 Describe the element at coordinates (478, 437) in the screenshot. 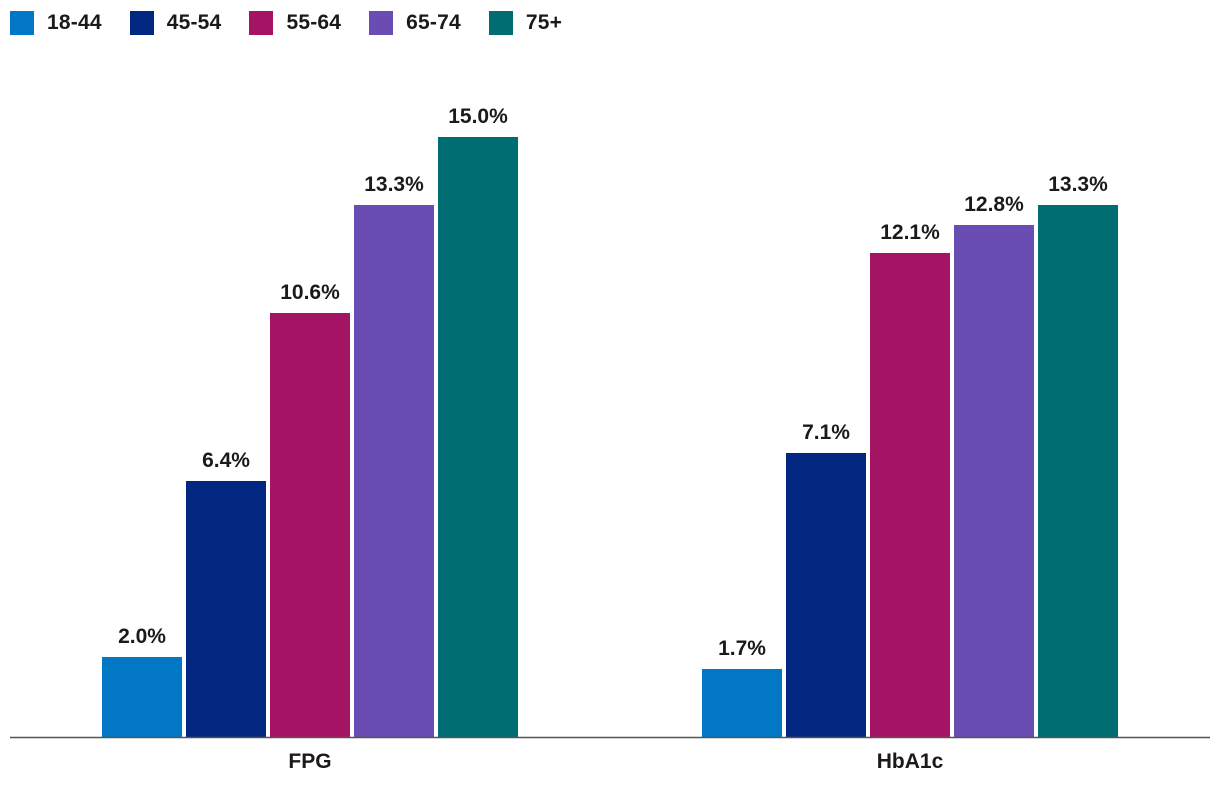

I see `bar-fpg-75-plus` at that location.